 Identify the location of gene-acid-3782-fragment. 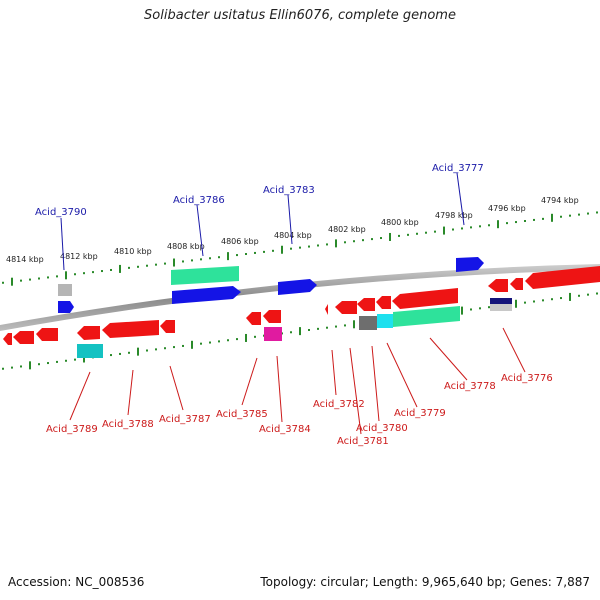
(326, 309).